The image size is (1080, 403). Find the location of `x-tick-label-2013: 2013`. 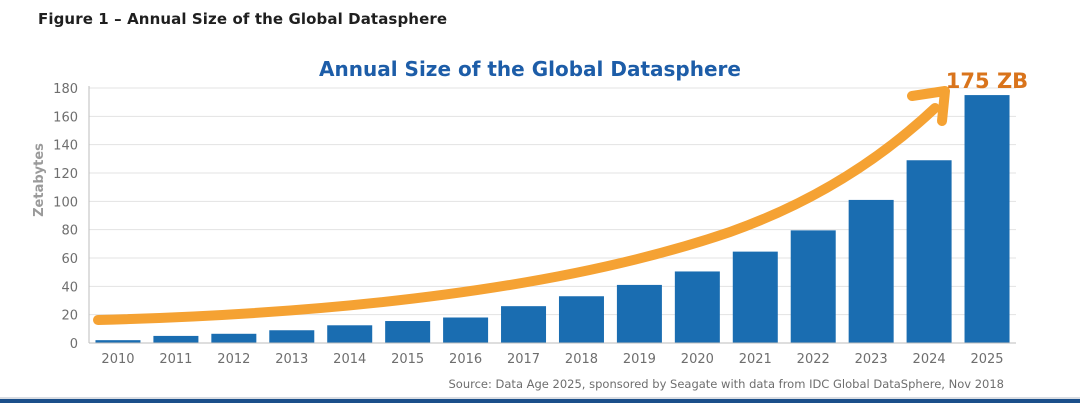

x-tick-label-2013: 2013 is located at coordinates (291, 359).